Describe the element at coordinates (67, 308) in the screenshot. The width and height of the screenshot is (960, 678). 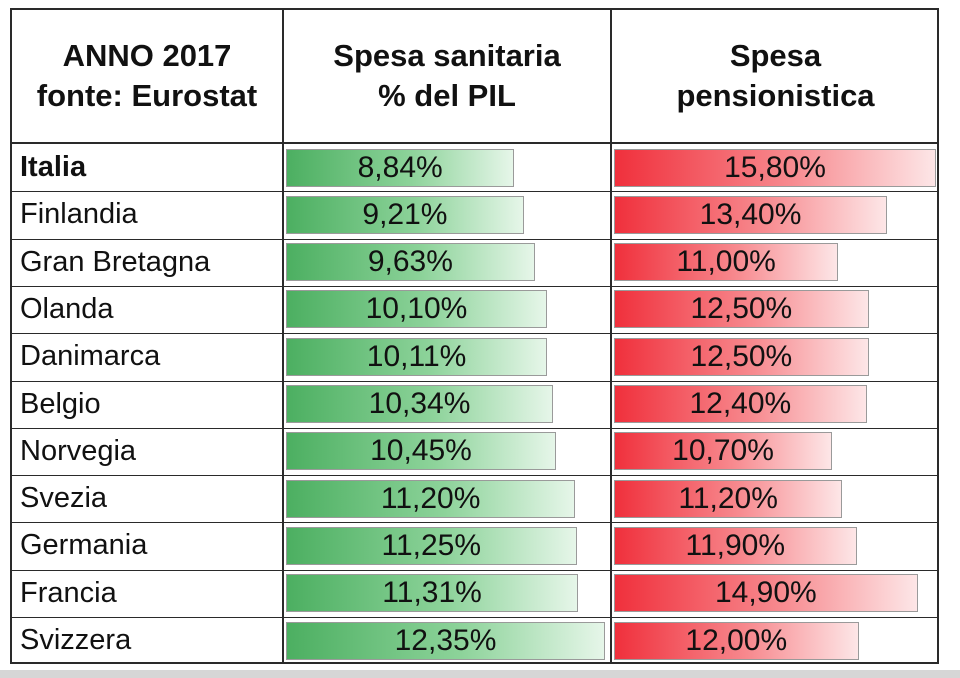
I see `country-label: Olanda` at that location.